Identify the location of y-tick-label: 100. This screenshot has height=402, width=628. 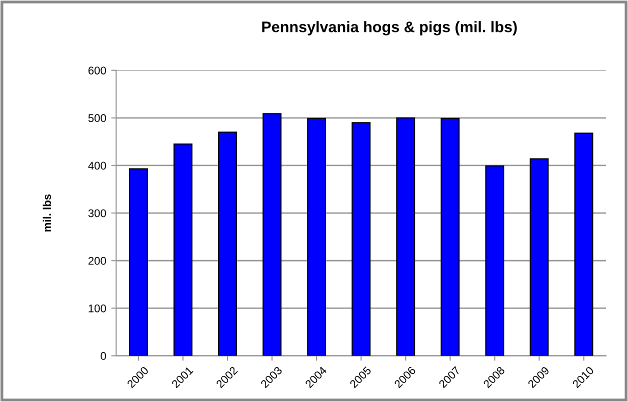
(97, 308).